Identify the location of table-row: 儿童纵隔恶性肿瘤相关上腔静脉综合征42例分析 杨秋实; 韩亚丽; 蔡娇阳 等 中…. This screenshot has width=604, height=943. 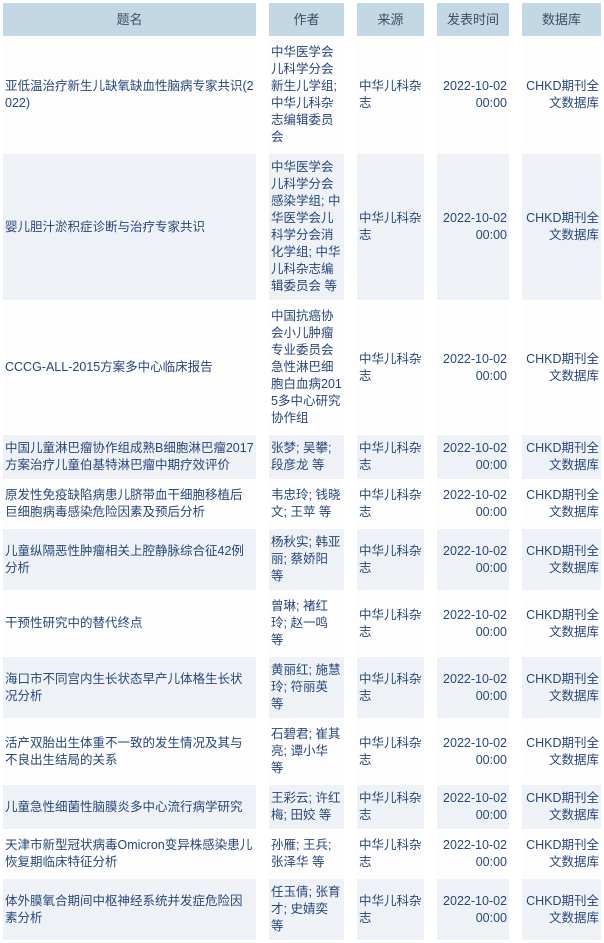
(302, 559).